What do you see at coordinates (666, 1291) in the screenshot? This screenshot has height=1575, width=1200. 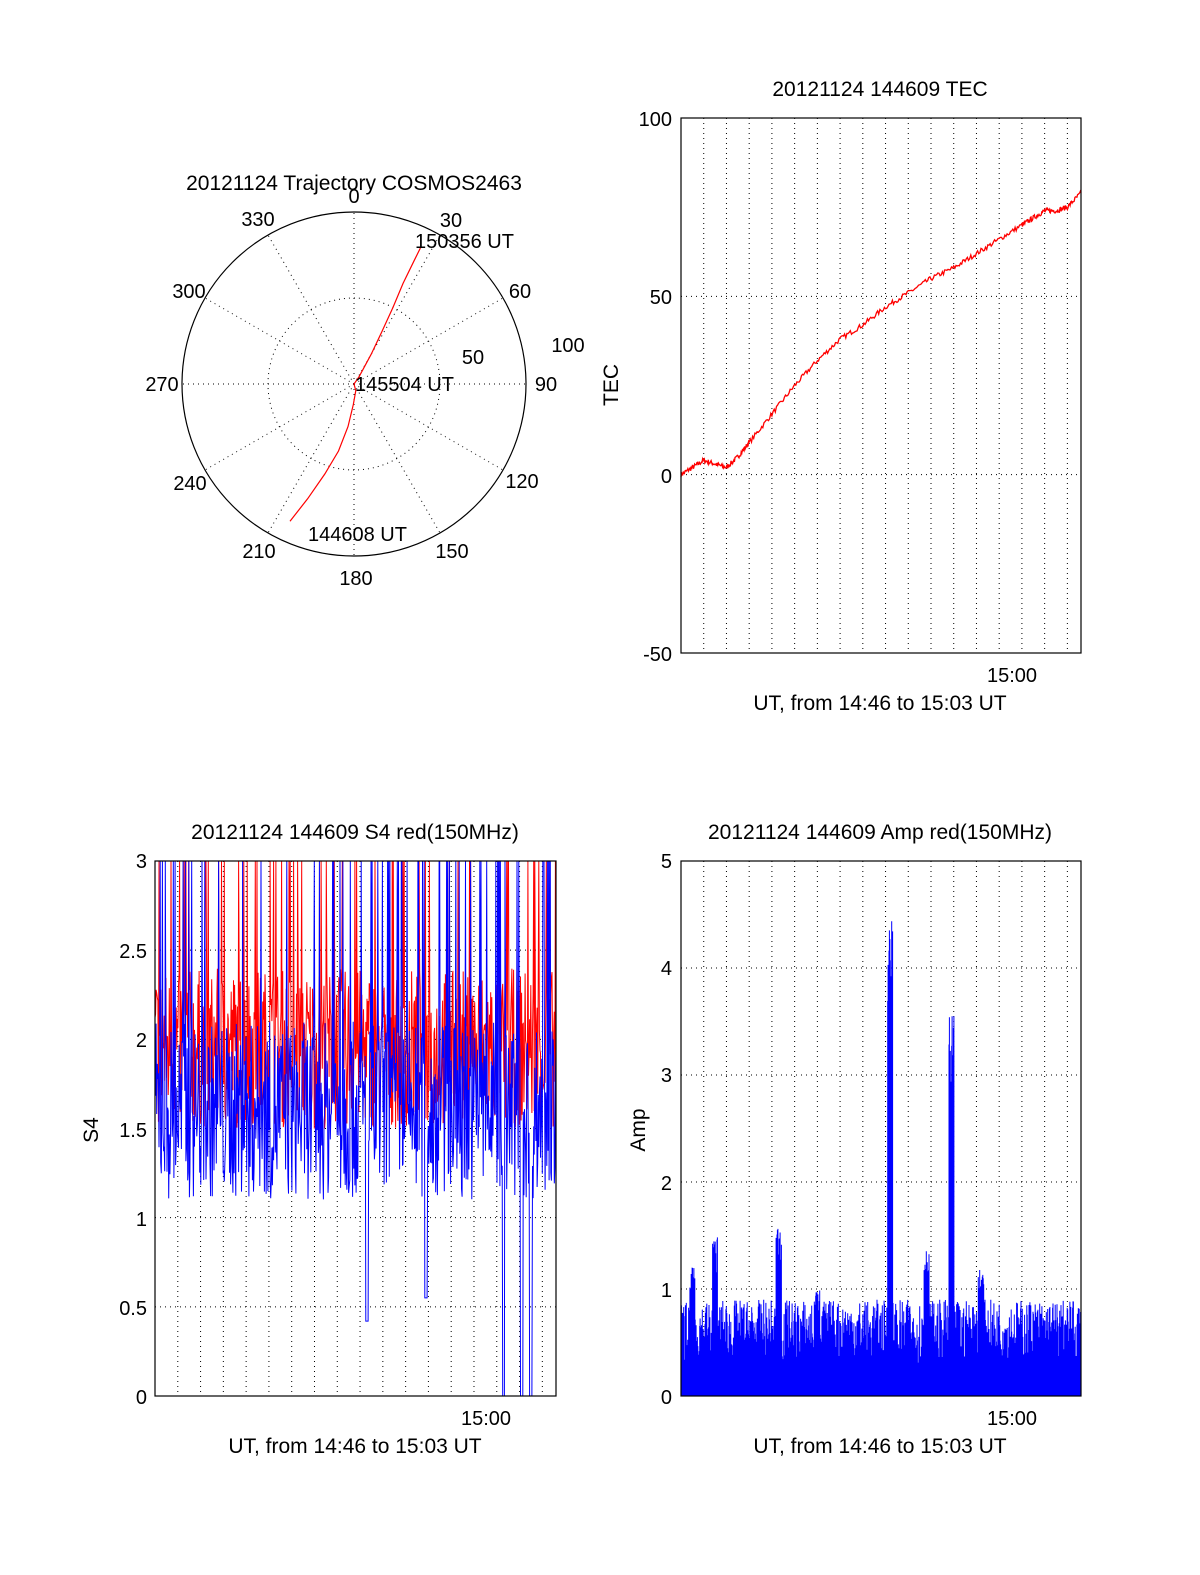 I see `amp-ytick-1: 1` at bounding box center [666, 1291].